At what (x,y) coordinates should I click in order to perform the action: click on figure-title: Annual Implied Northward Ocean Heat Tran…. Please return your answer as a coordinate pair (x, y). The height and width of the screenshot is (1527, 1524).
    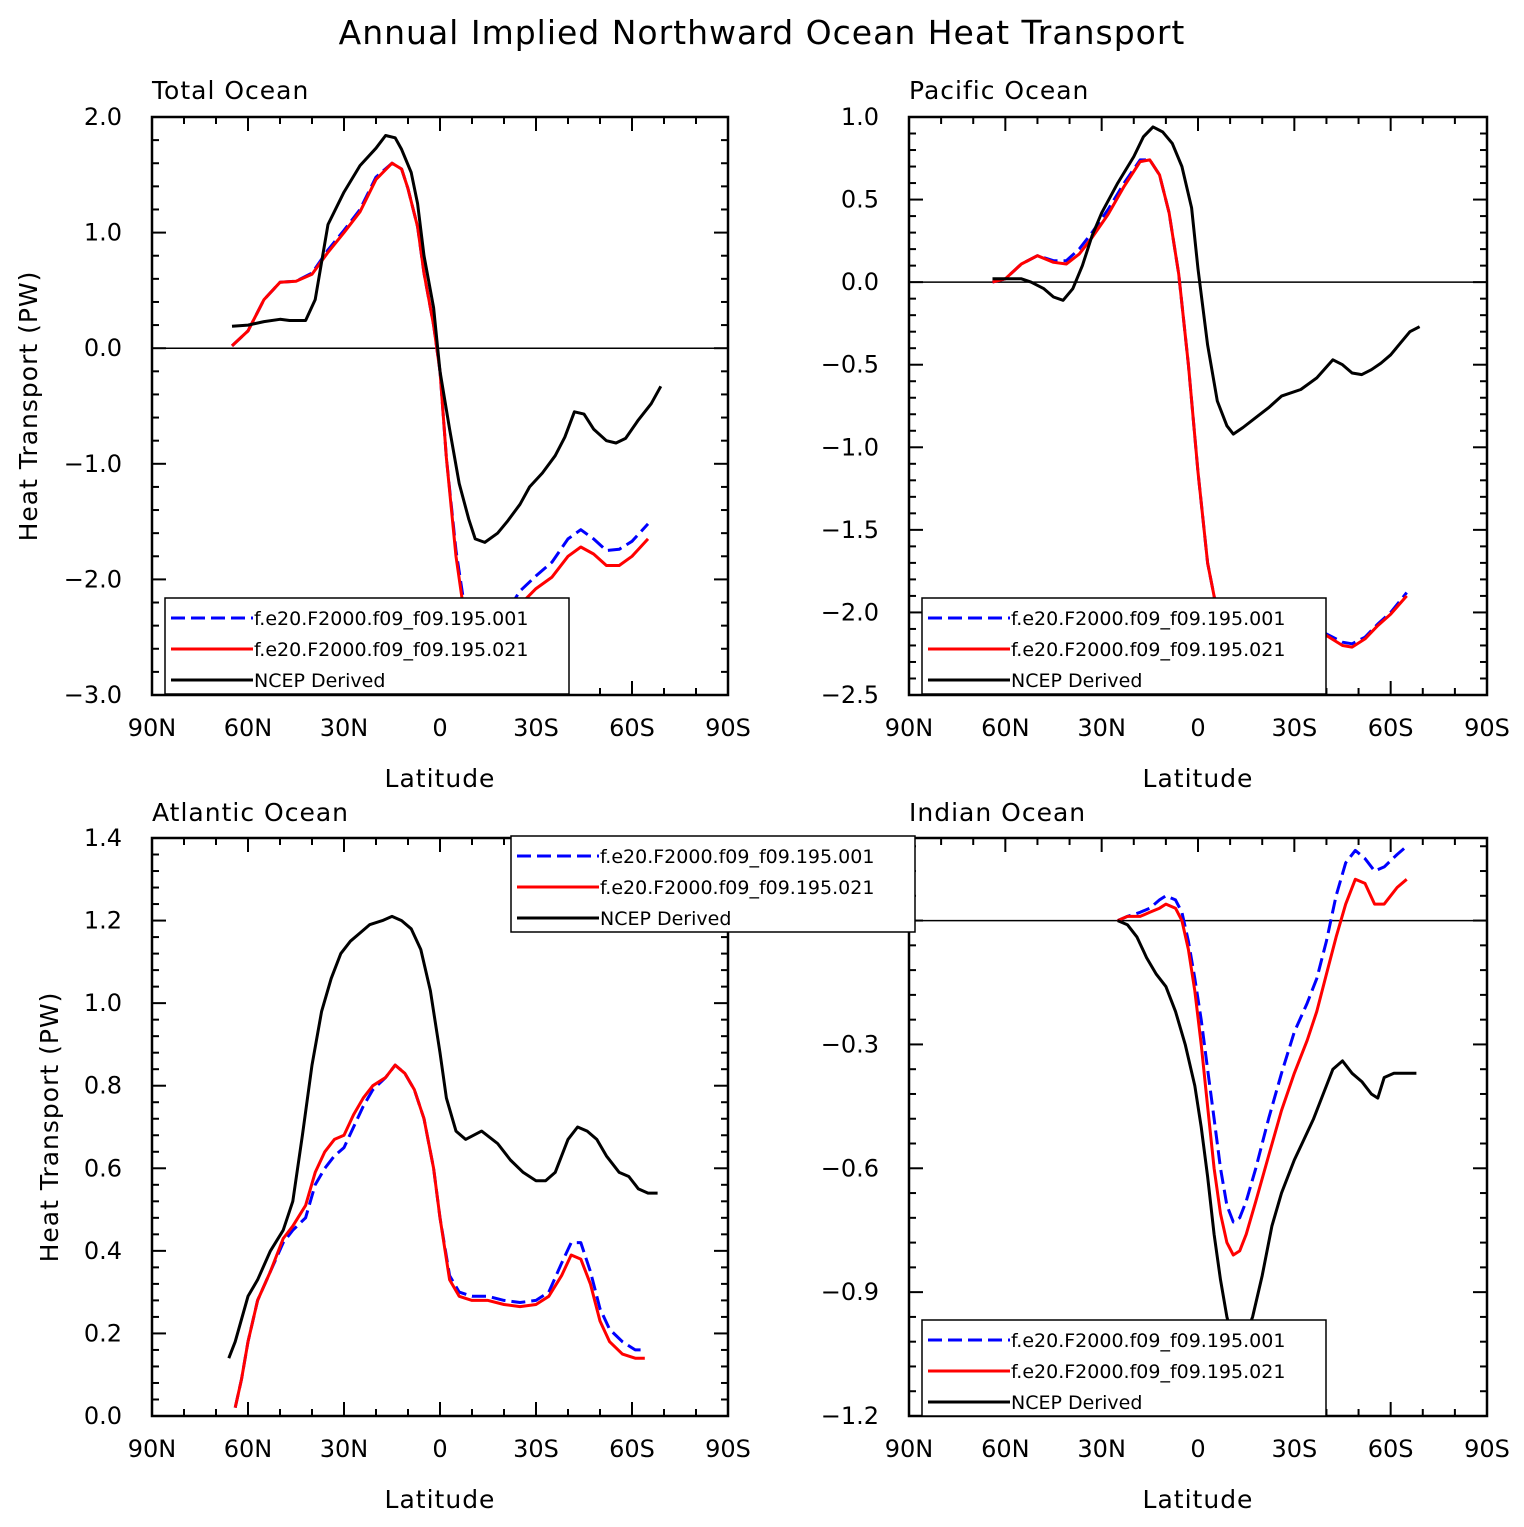
    Looking at the image, I should click on (762, 32).